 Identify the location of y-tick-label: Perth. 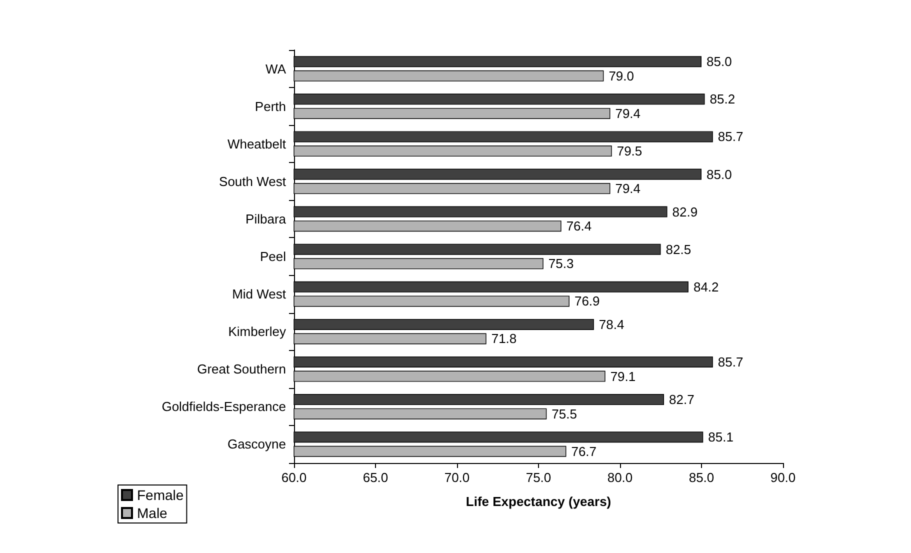
(270, 106).